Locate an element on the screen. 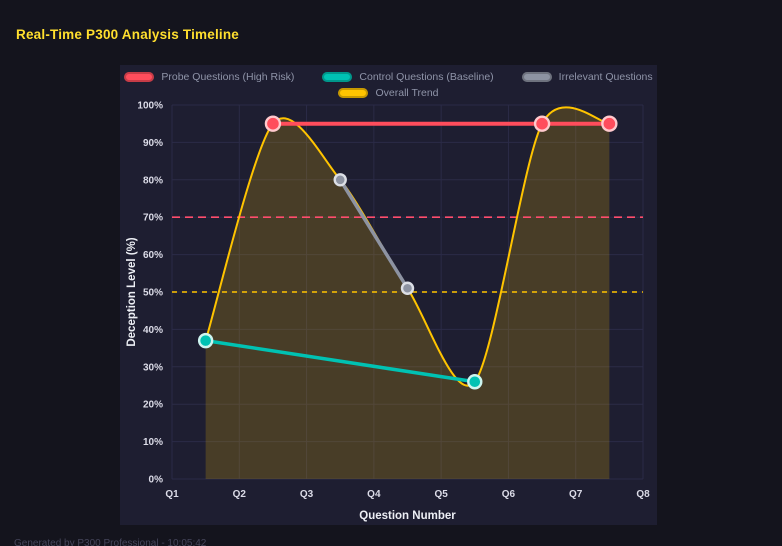  legend-row: Overall Trend is located at coordinates (388, 93).